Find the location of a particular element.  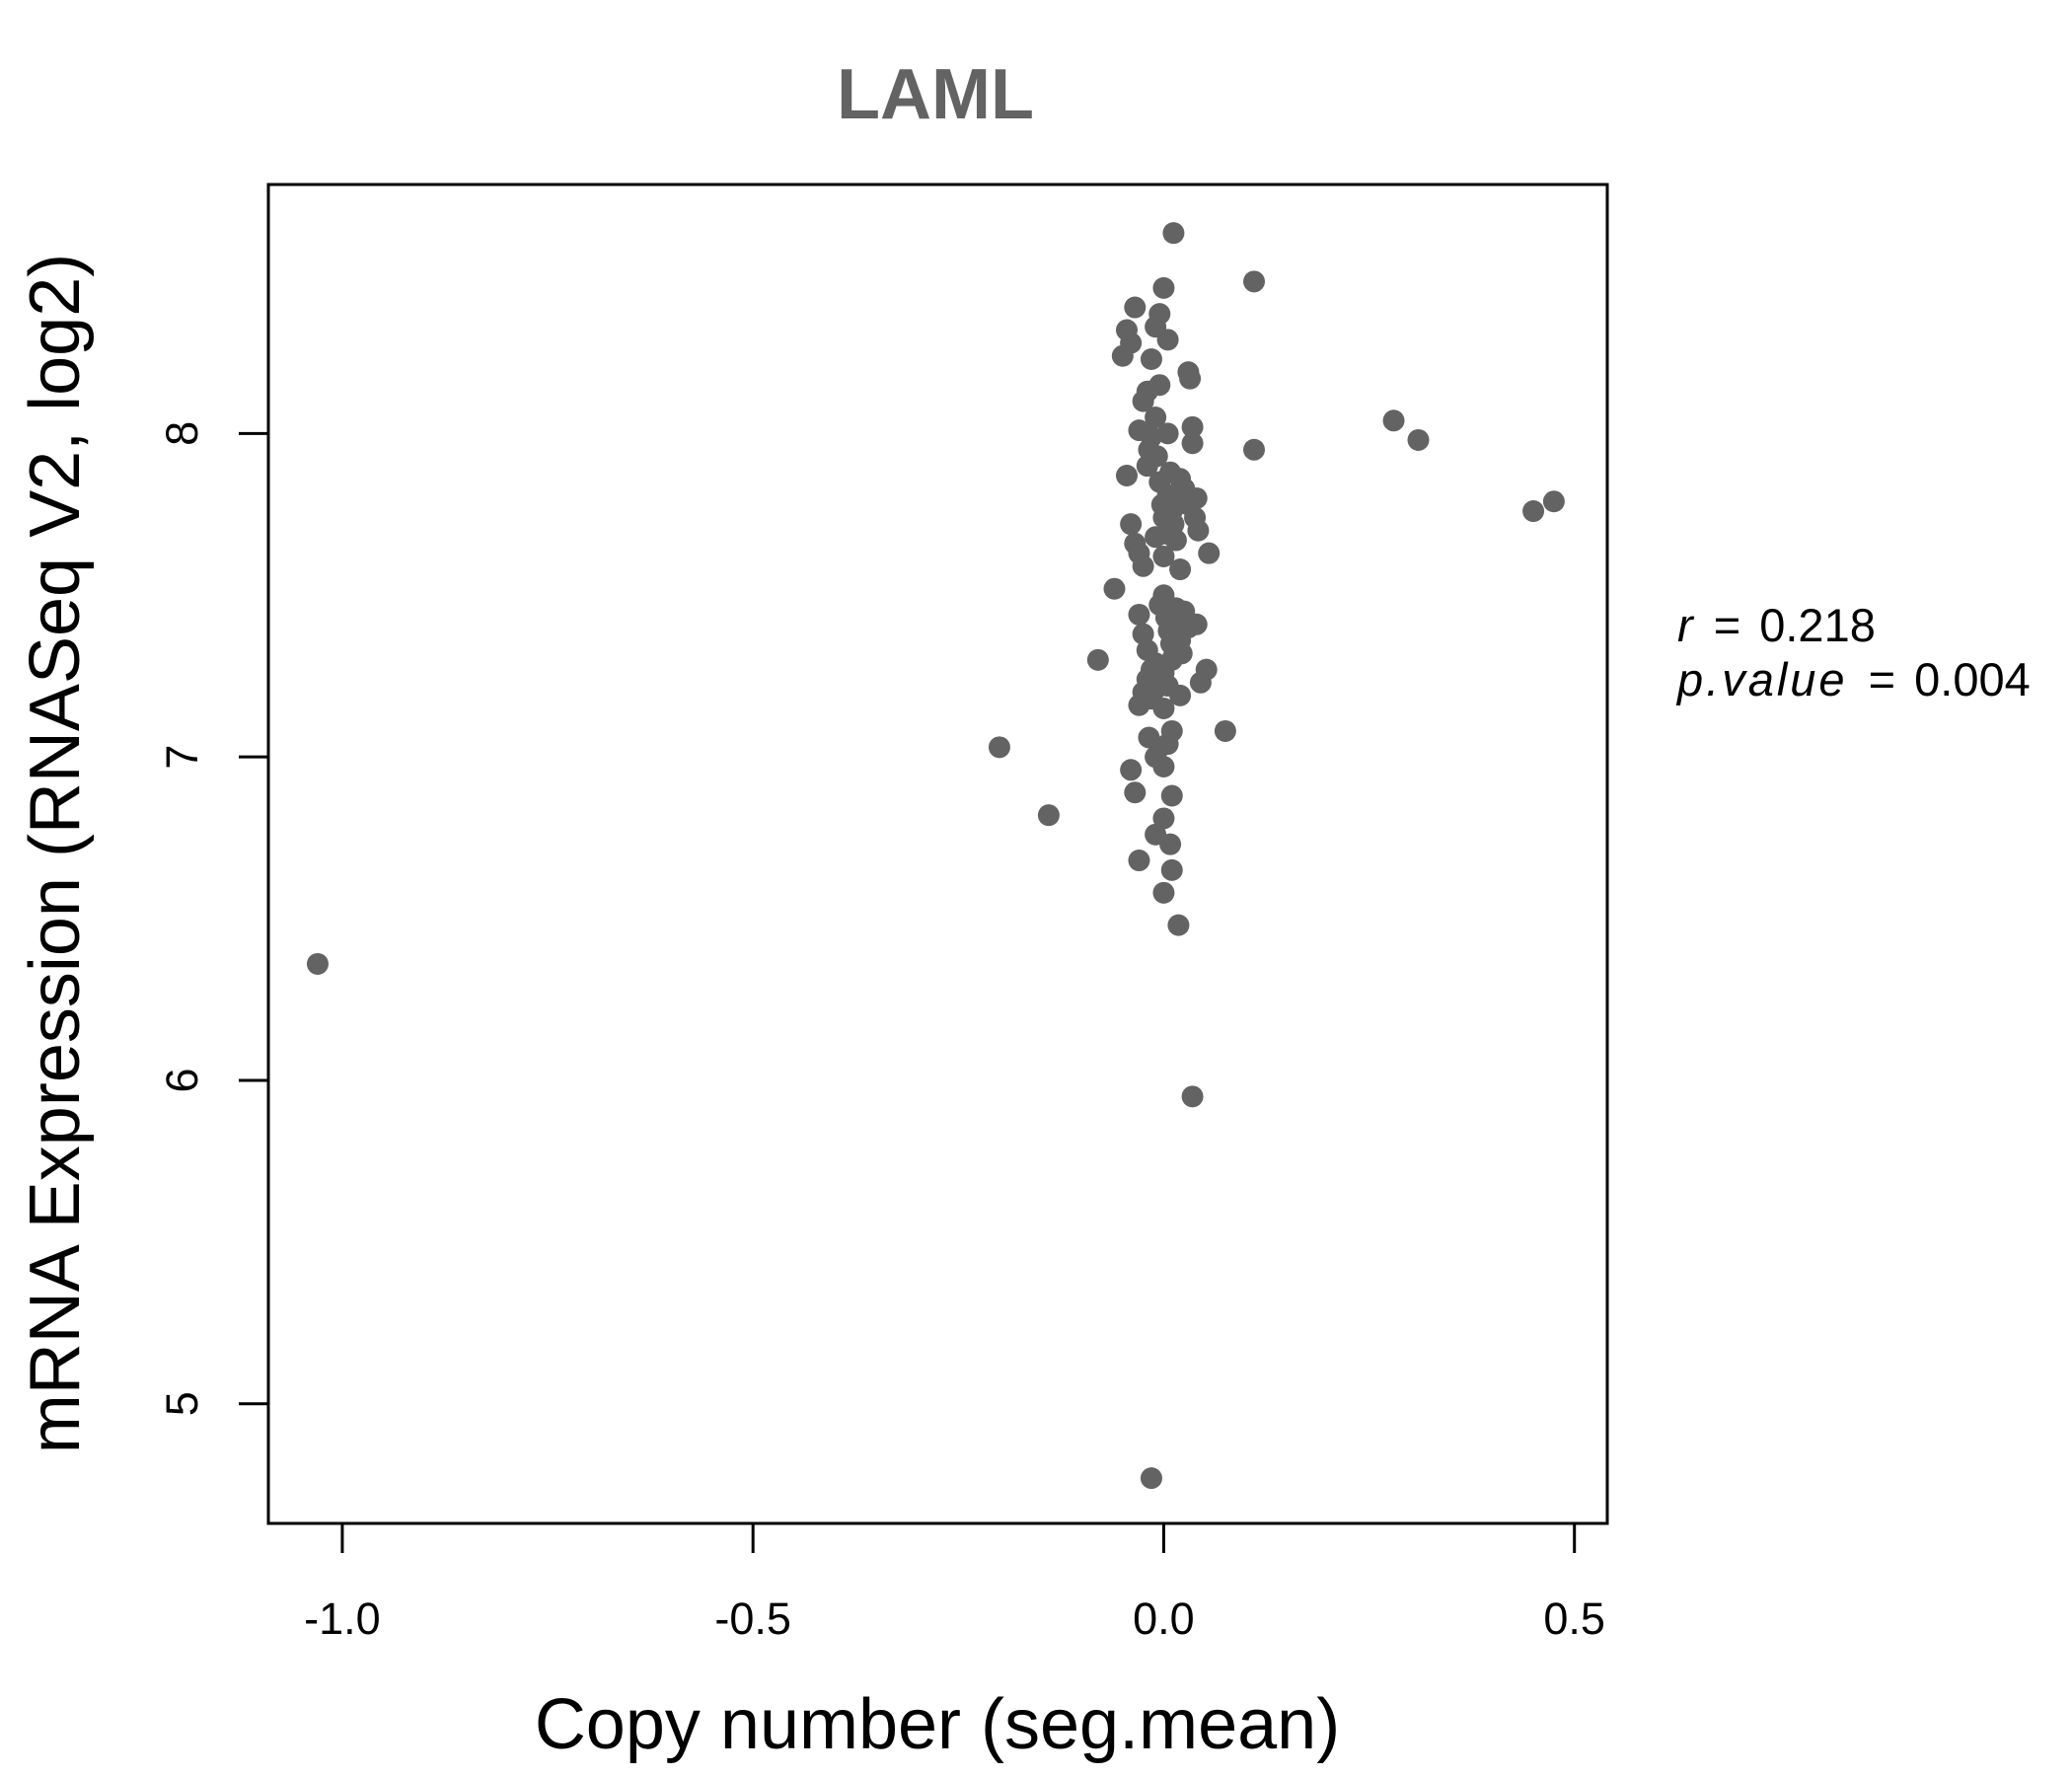

y-tick-label: 5 is located at coordinates (182, 1403).